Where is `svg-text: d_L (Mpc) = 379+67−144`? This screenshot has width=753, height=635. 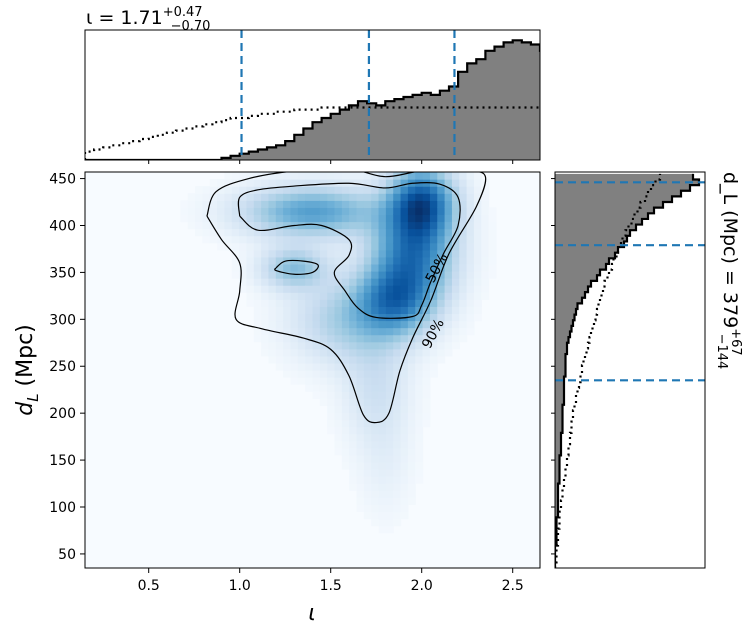
svg-text: d_L (Mpc) = 379+67−144 is located at coordinates (728, 270).